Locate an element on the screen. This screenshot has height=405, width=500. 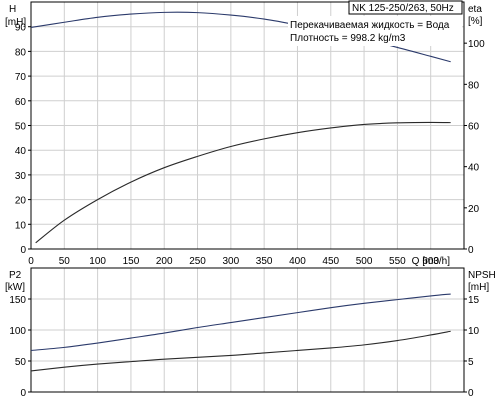
x-tick-label: 200 is located at coordinates (164, 261).